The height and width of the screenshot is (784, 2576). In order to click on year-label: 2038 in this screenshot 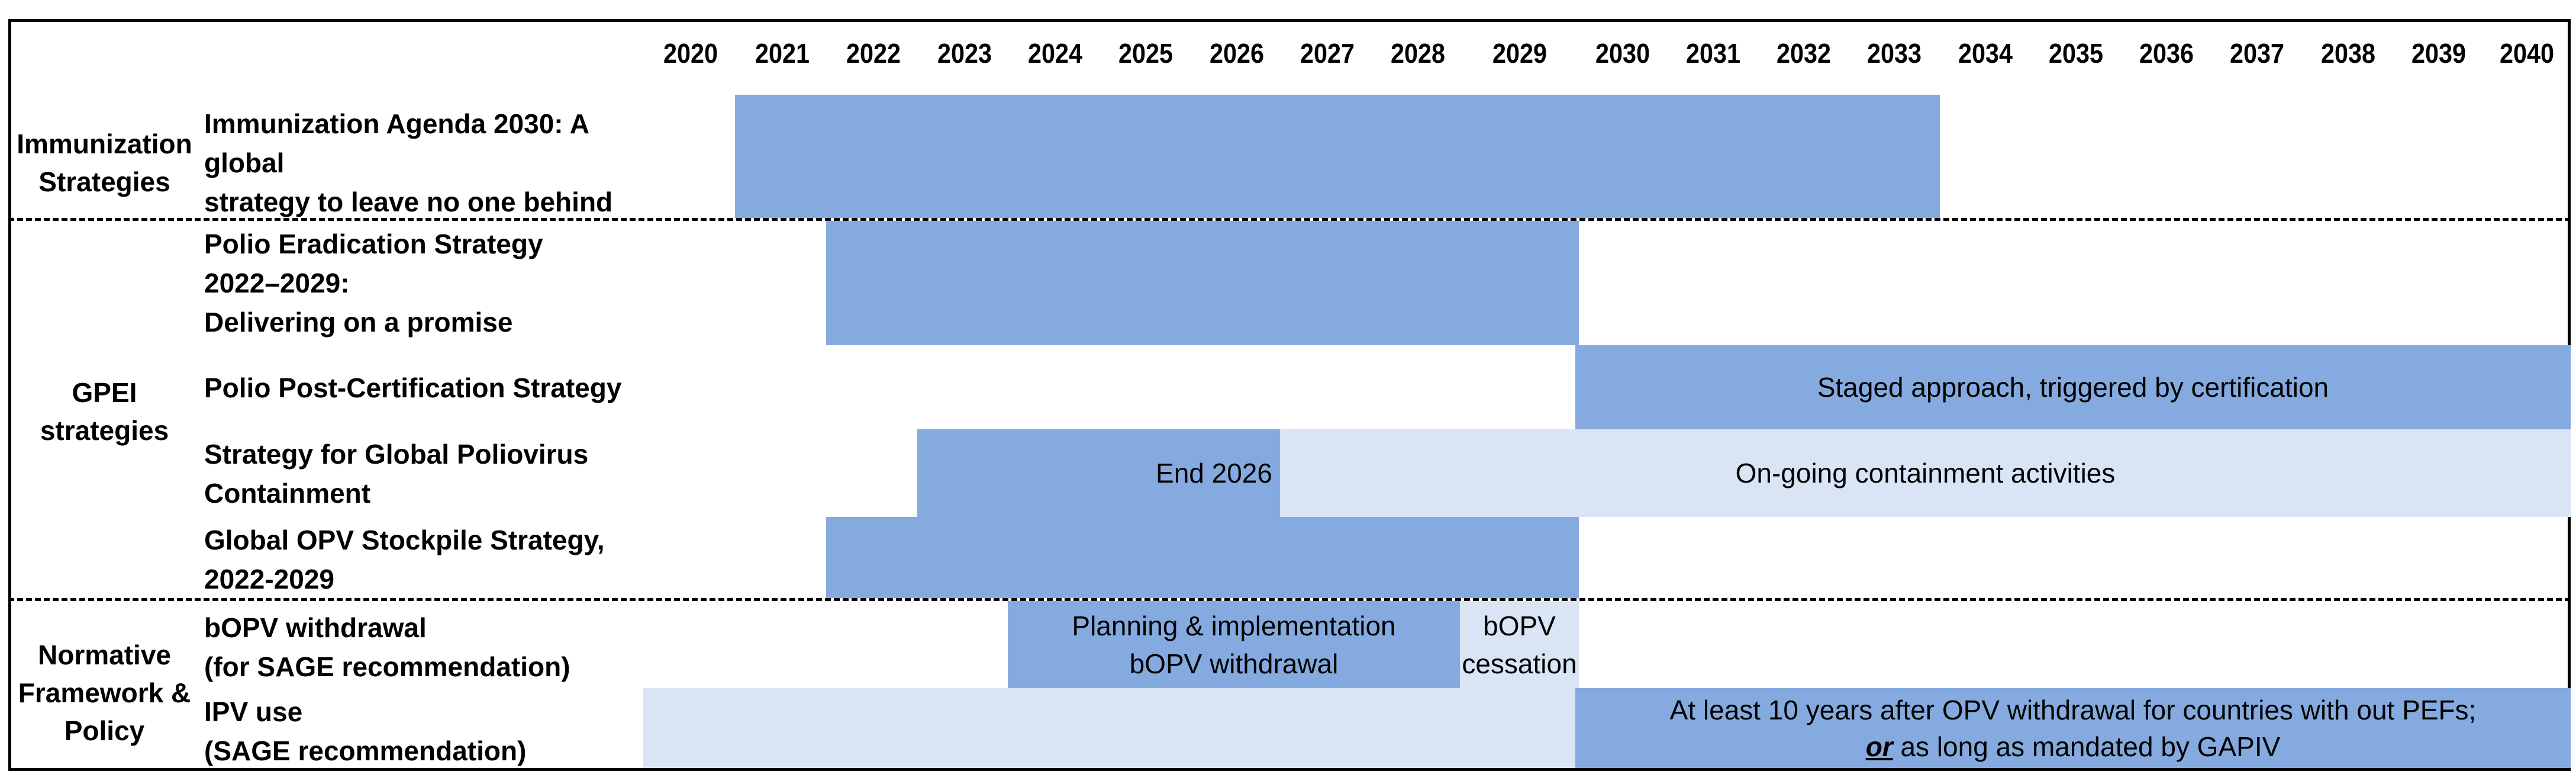, I will do `click(2348, 53)`.